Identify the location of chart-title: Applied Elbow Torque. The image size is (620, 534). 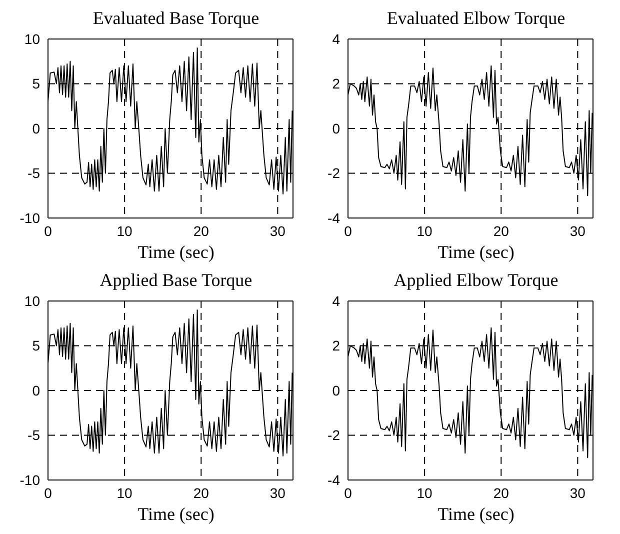
(476, 281).